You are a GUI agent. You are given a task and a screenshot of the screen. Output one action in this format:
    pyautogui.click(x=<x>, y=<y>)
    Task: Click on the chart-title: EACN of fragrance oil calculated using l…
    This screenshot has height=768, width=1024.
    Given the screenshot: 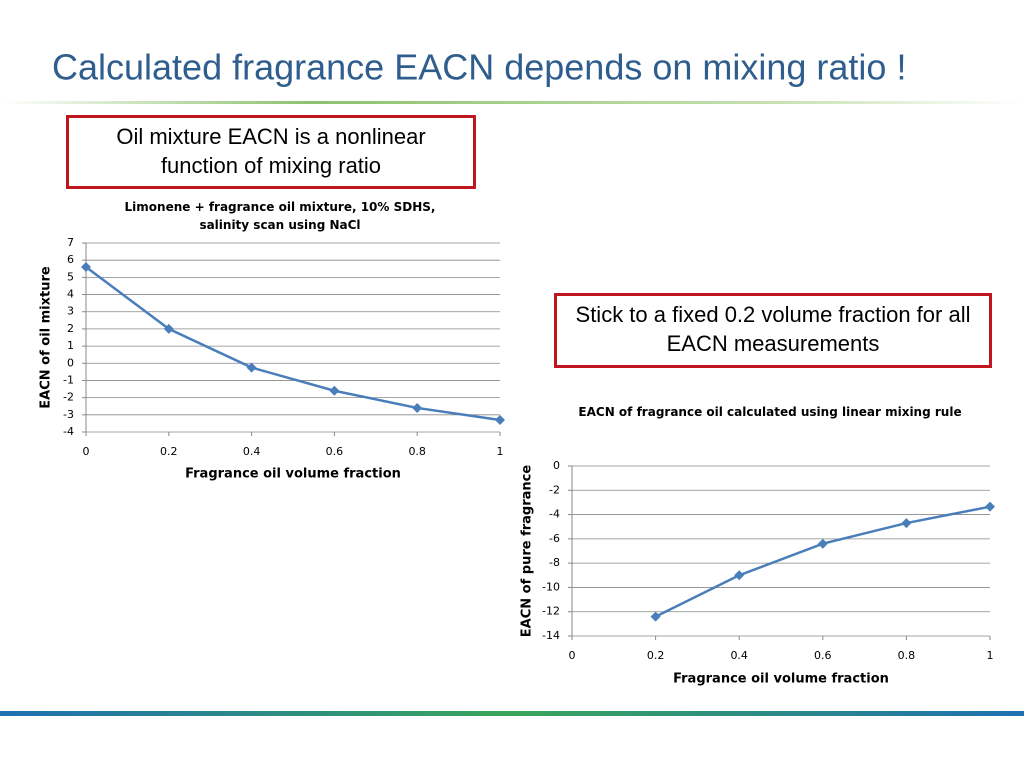 What is the action you would take?
    pyautogui.click(x=770, y=412)
    